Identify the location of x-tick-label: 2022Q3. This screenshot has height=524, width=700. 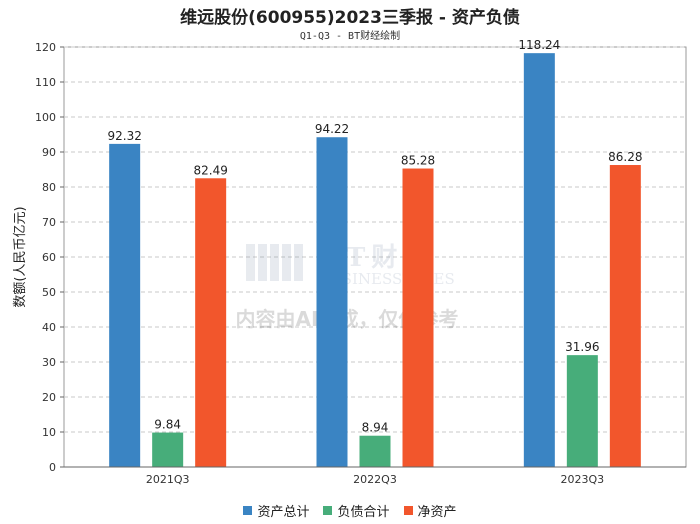
(375, 479).